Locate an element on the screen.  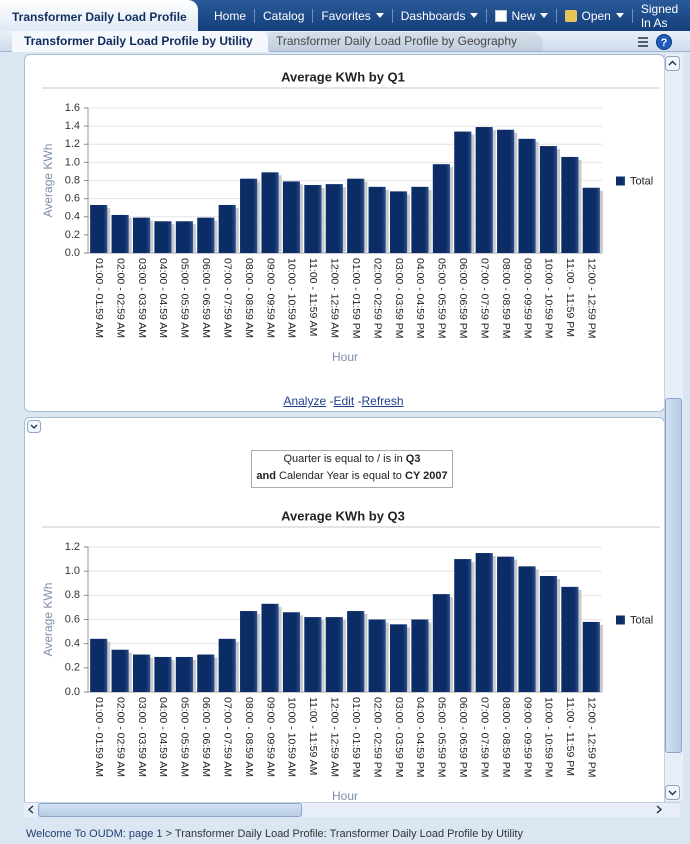
breadcrumb-sep: > is located at coordinates (169, 834).